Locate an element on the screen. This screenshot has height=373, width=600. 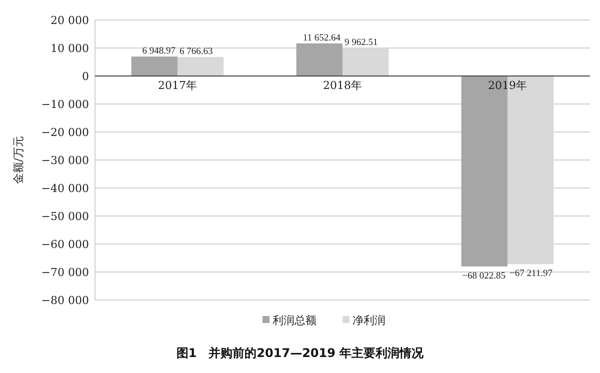
legend-label: 净利润 is located at coordinates (369, 320).